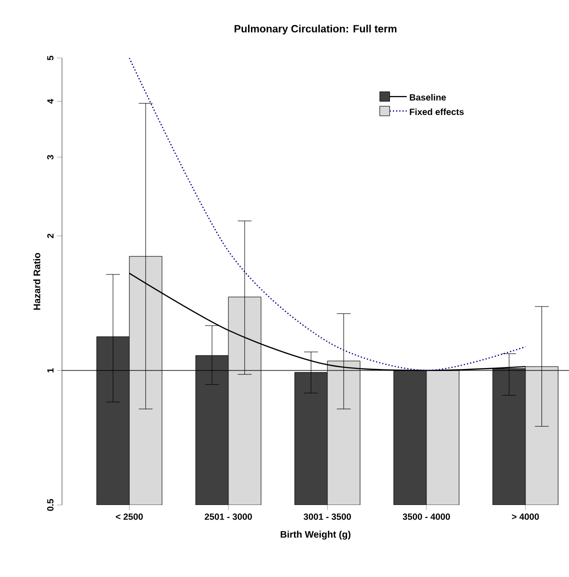 This screenshot has width=569, height=577. What do you see at coordinates (50, 58) in the screenshot?
I see `y-tick-label: 5` at bounding box center [50, 58].